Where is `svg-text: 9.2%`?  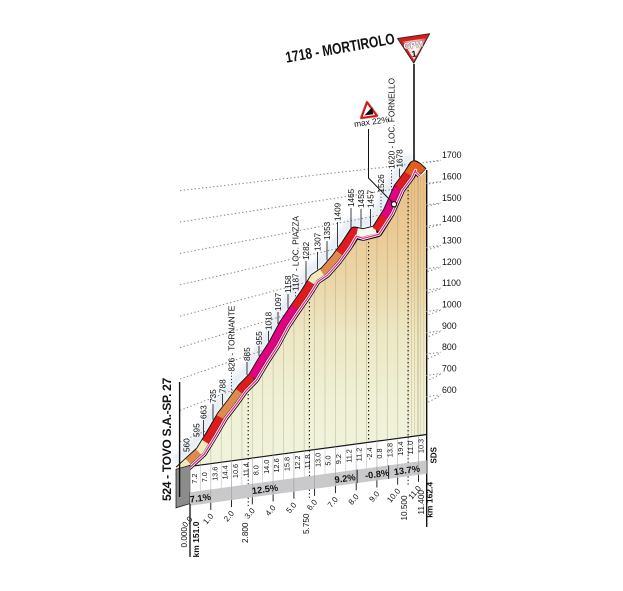 svg-text: 9.2% is located at coordinates (345, 478).